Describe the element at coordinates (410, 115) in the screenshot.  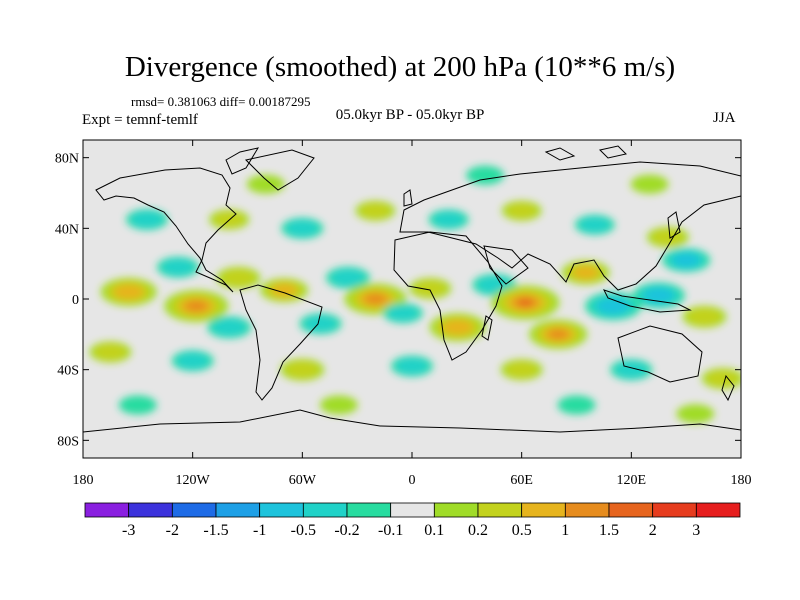
I see `period-label: 05.0kyr BP - 05.0kyr BP` at that location.